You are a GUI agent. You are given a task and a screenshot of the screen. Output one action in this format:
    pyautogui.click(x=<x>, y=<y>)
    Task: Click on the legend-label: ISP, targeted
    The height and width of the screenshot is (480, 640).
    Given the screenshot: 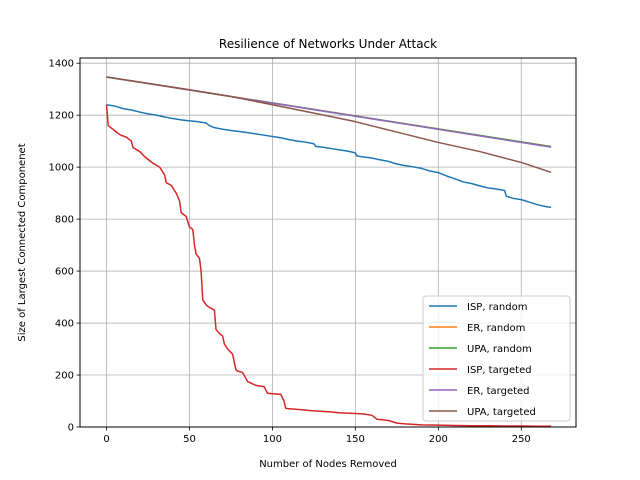 What is the action you would take?
    pyautogui.click(x=499, y=370)
    